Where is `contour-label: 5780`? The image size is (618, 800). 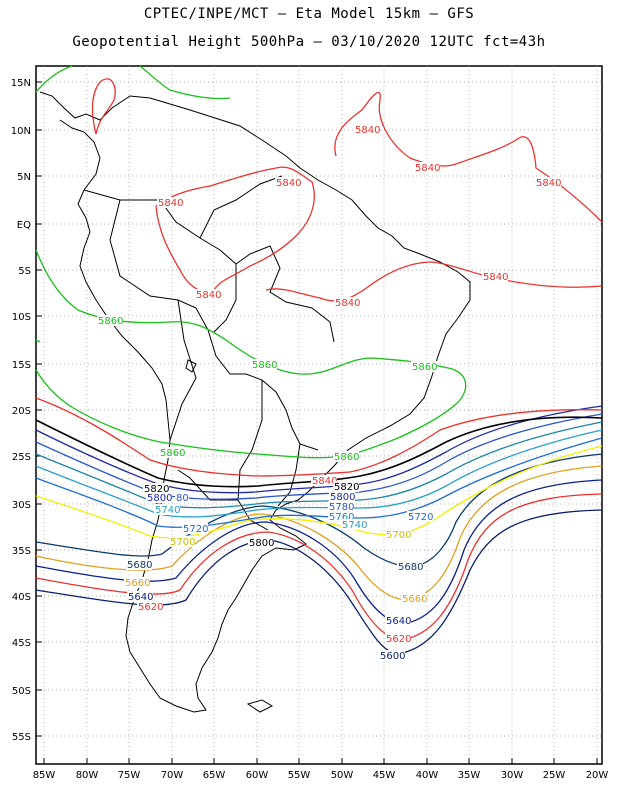 contour-label: 5780 is located at coordinates (341, 507).